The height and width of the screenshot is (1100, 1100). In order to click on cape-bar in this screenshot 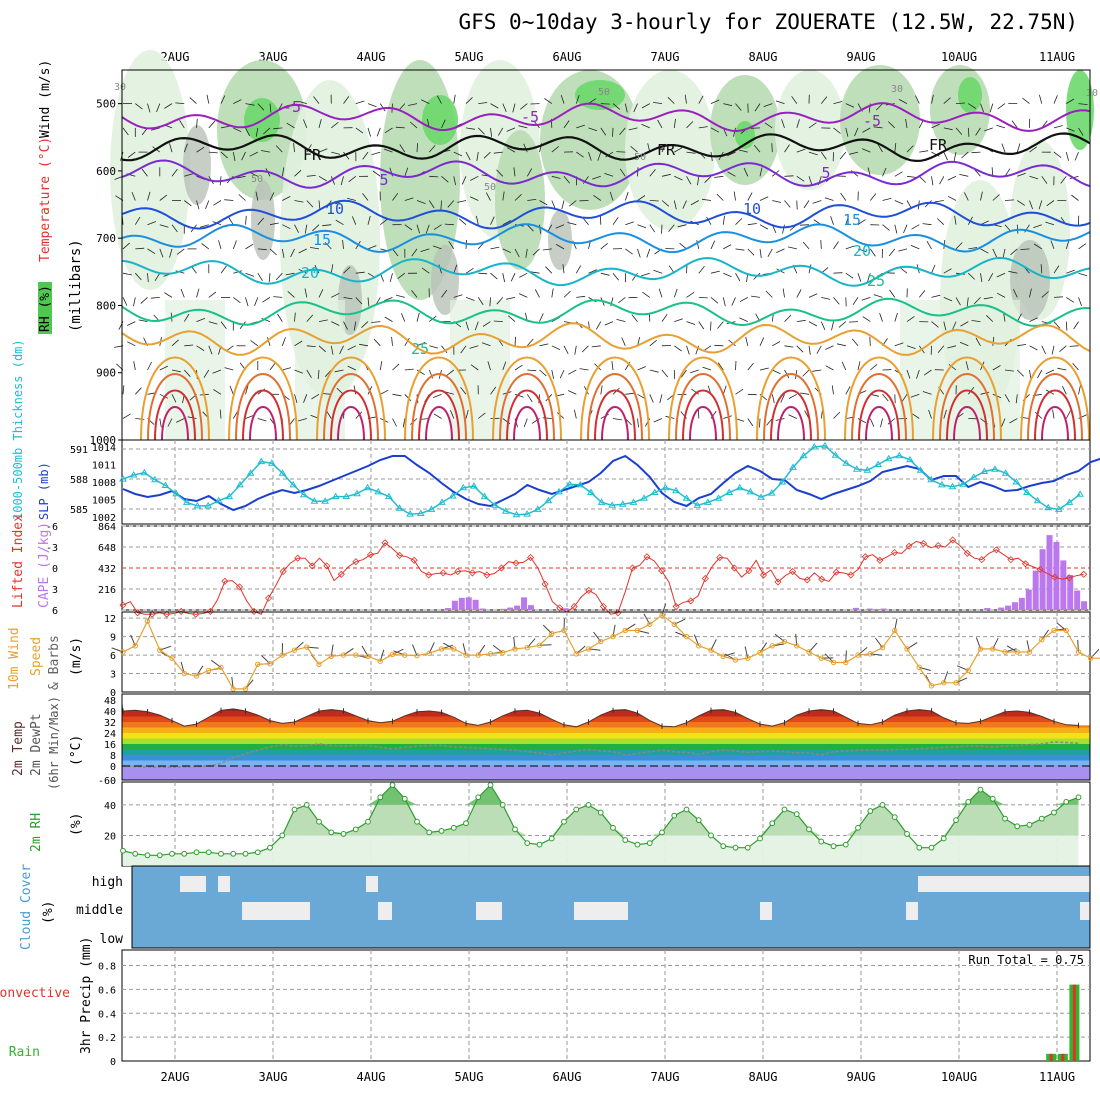, I will do `click(1021, 603)`.